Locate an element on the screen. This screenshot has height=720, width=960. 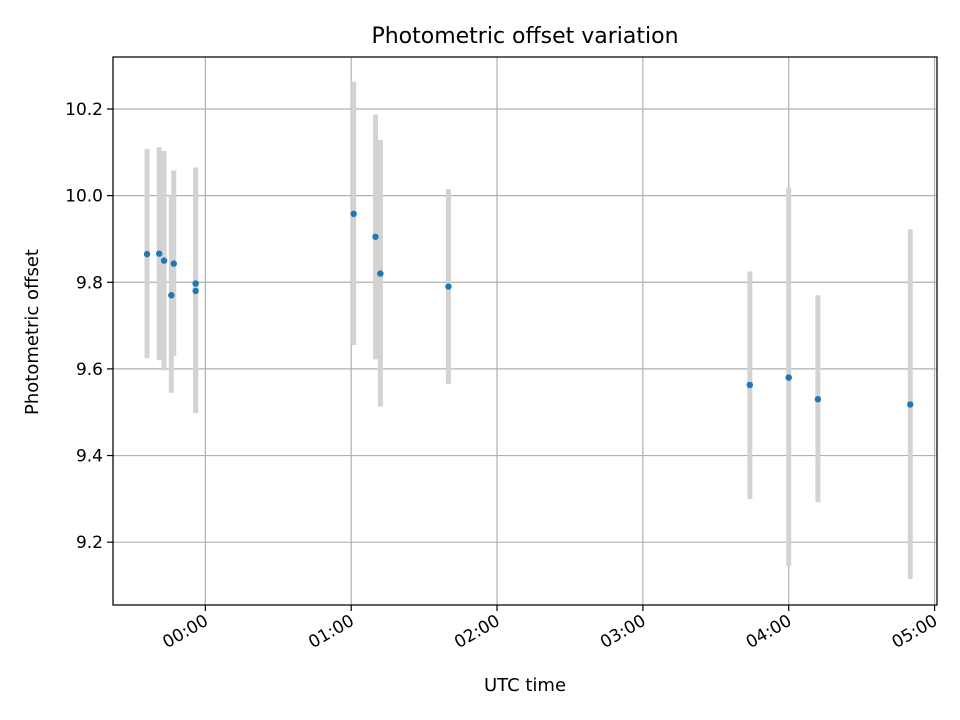
y-axis-label: Photometric offset is located at coordinates (32, 332).